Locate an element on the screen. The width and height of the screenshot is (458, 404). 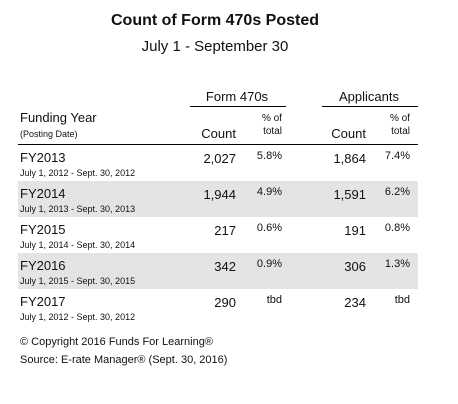
count-cell: 217 is located at coordinates (225, 230).